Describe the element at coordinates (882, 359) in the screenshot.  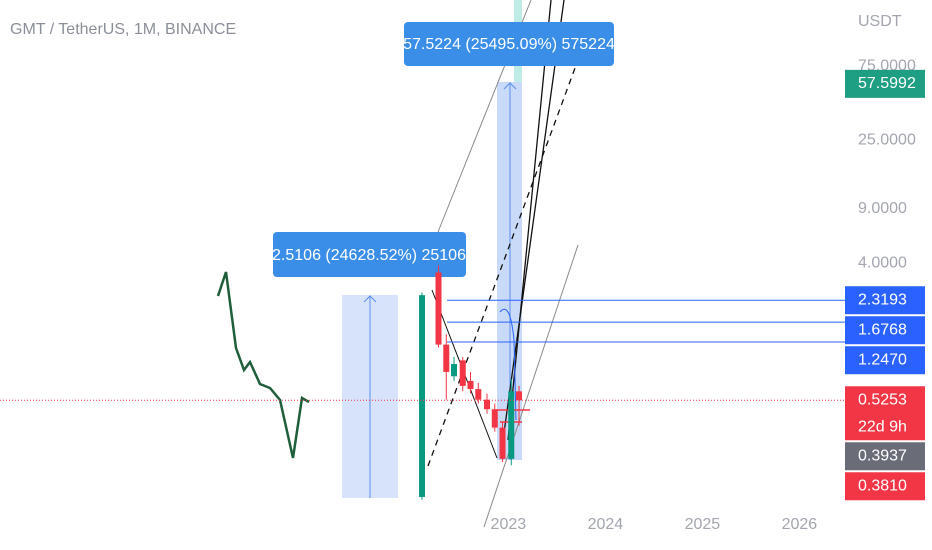
I see `price-tag-label: 1.2470` at that location.